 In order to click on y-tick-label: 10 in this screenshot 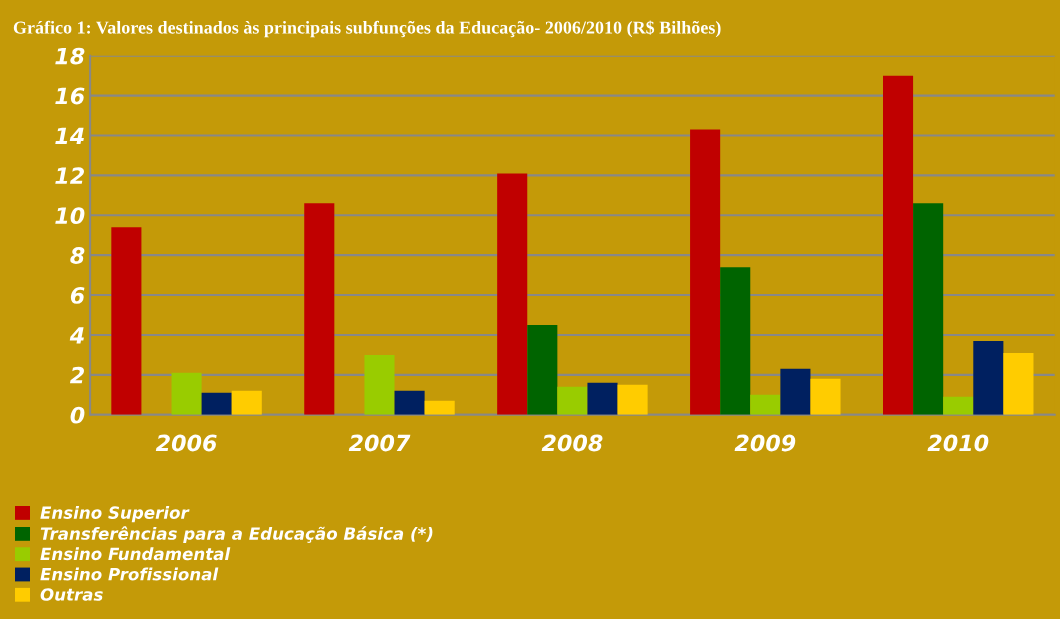, I will do `click(70, 216)`.